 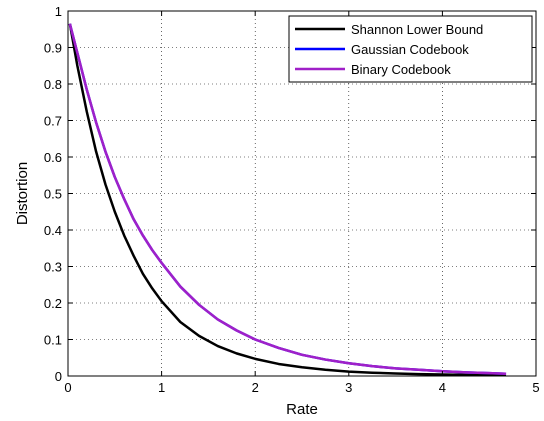 I want to click on x-tick-label: 4, so click(x=442, y=387).